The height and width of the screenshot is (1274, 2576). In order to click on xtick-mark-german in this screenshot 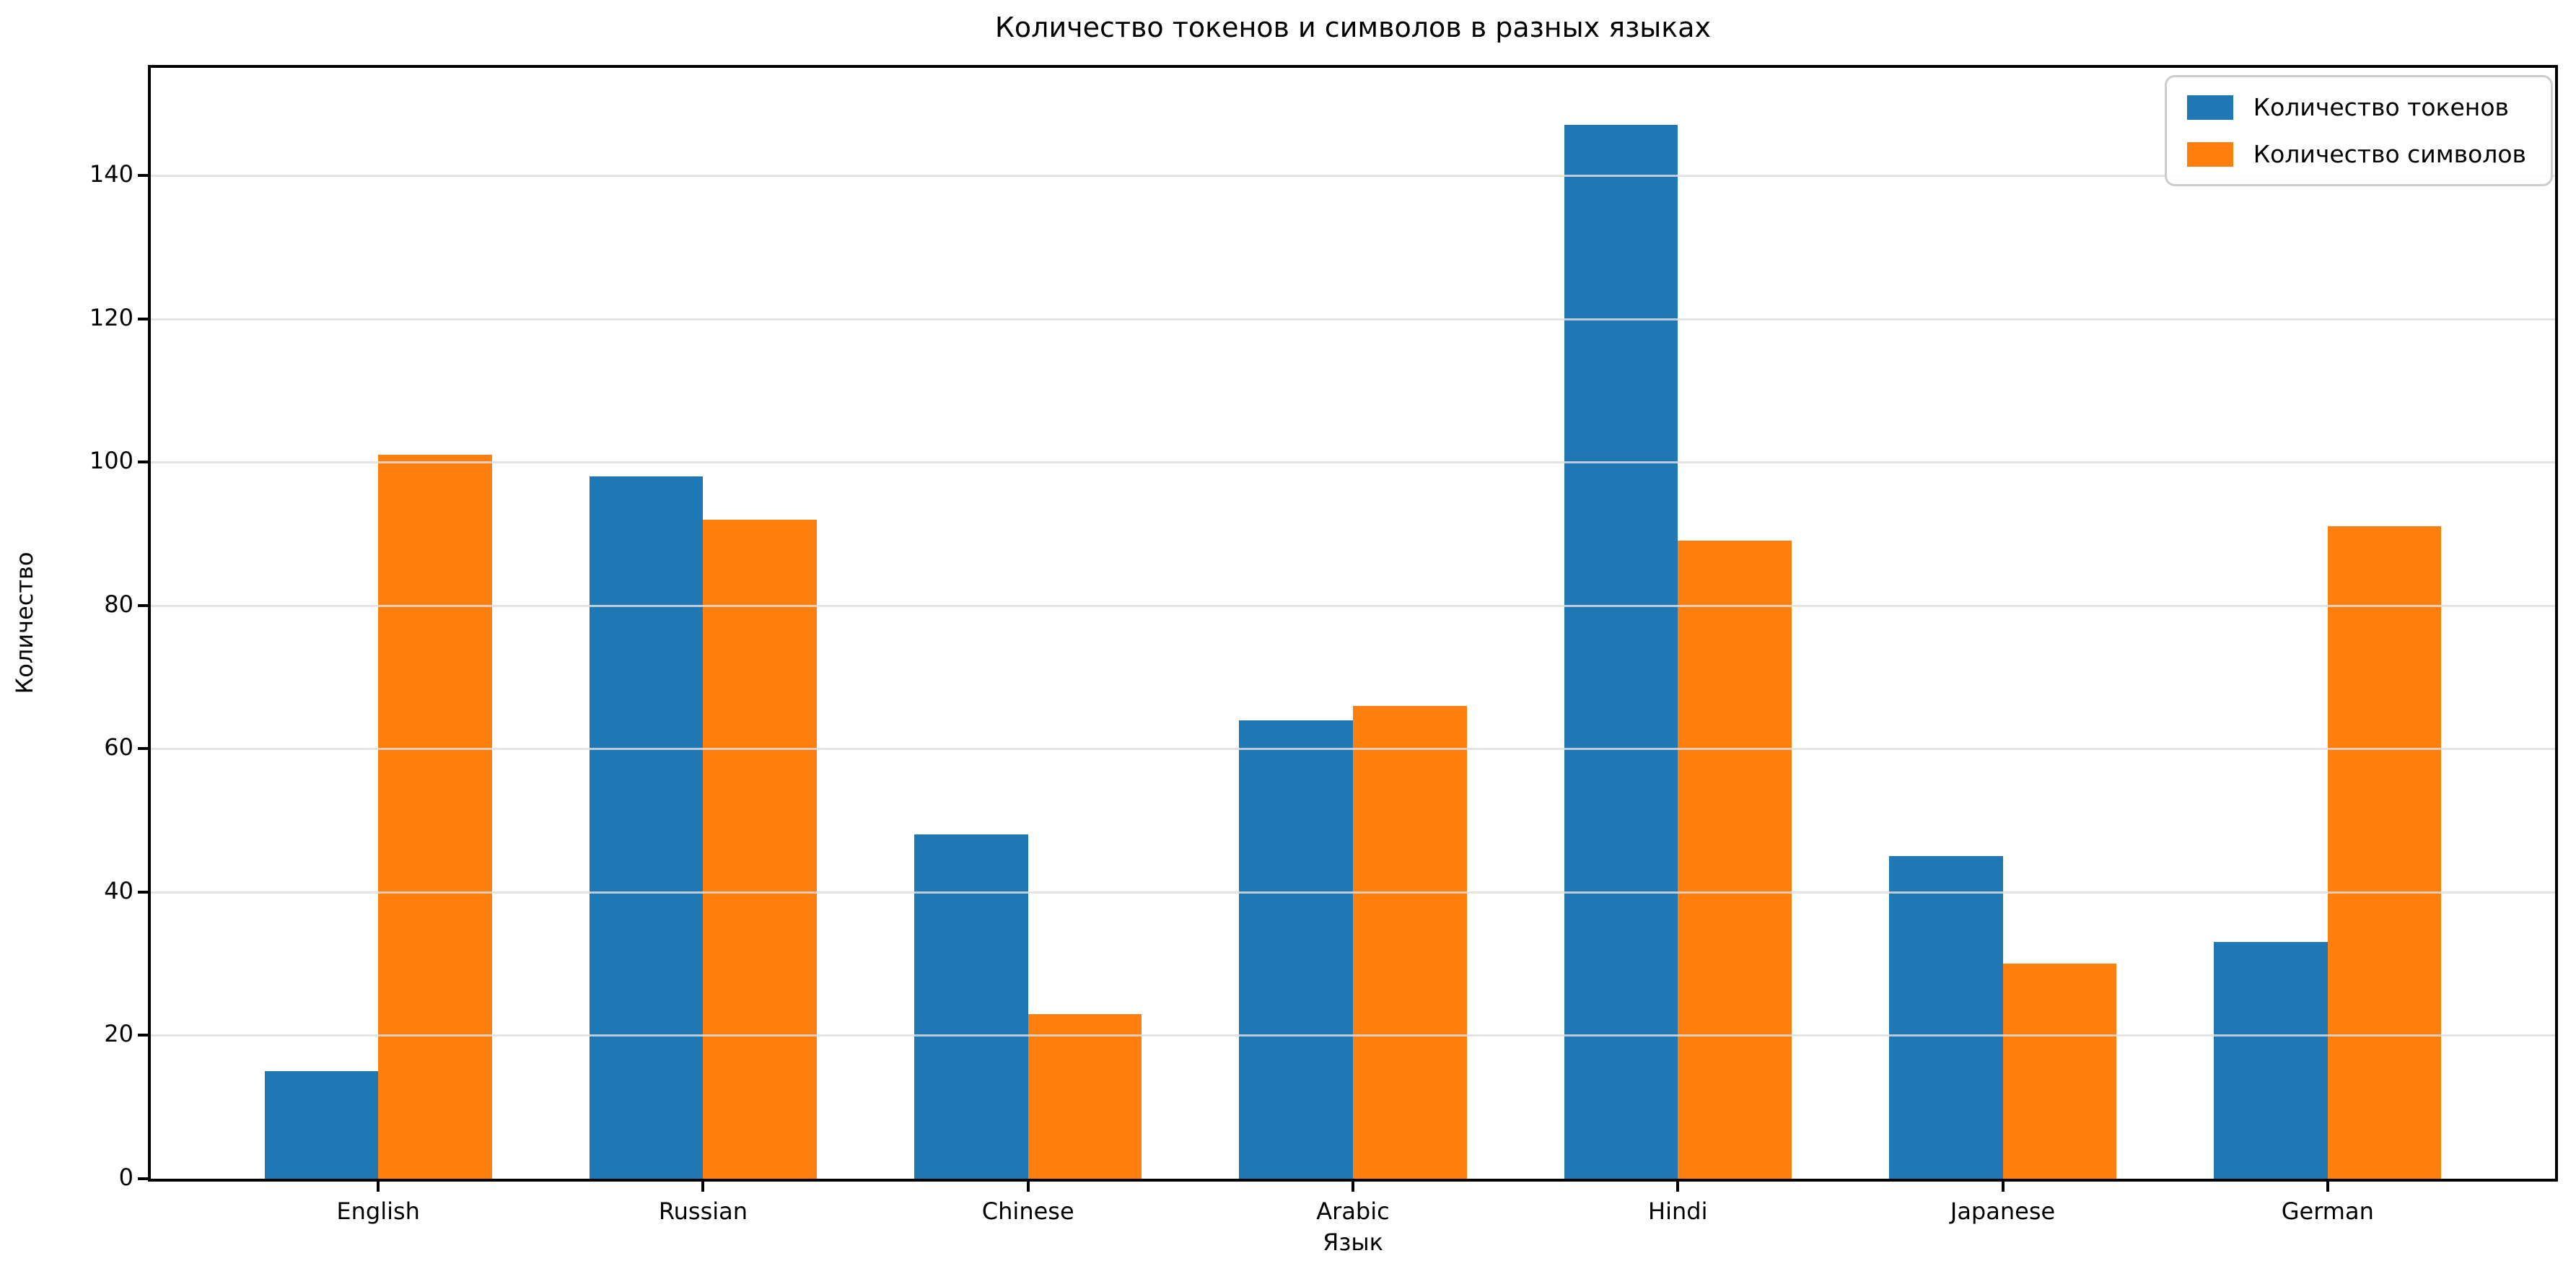, I will do `click(2327, 1187)`.